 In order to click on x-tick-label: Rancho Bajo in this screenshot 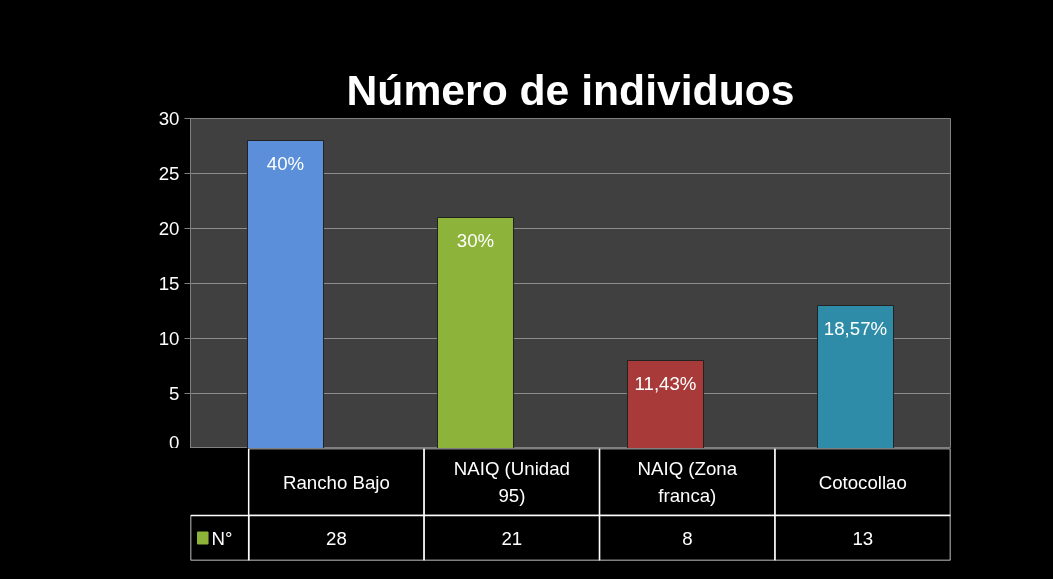, I will do `click(336, 482)`.